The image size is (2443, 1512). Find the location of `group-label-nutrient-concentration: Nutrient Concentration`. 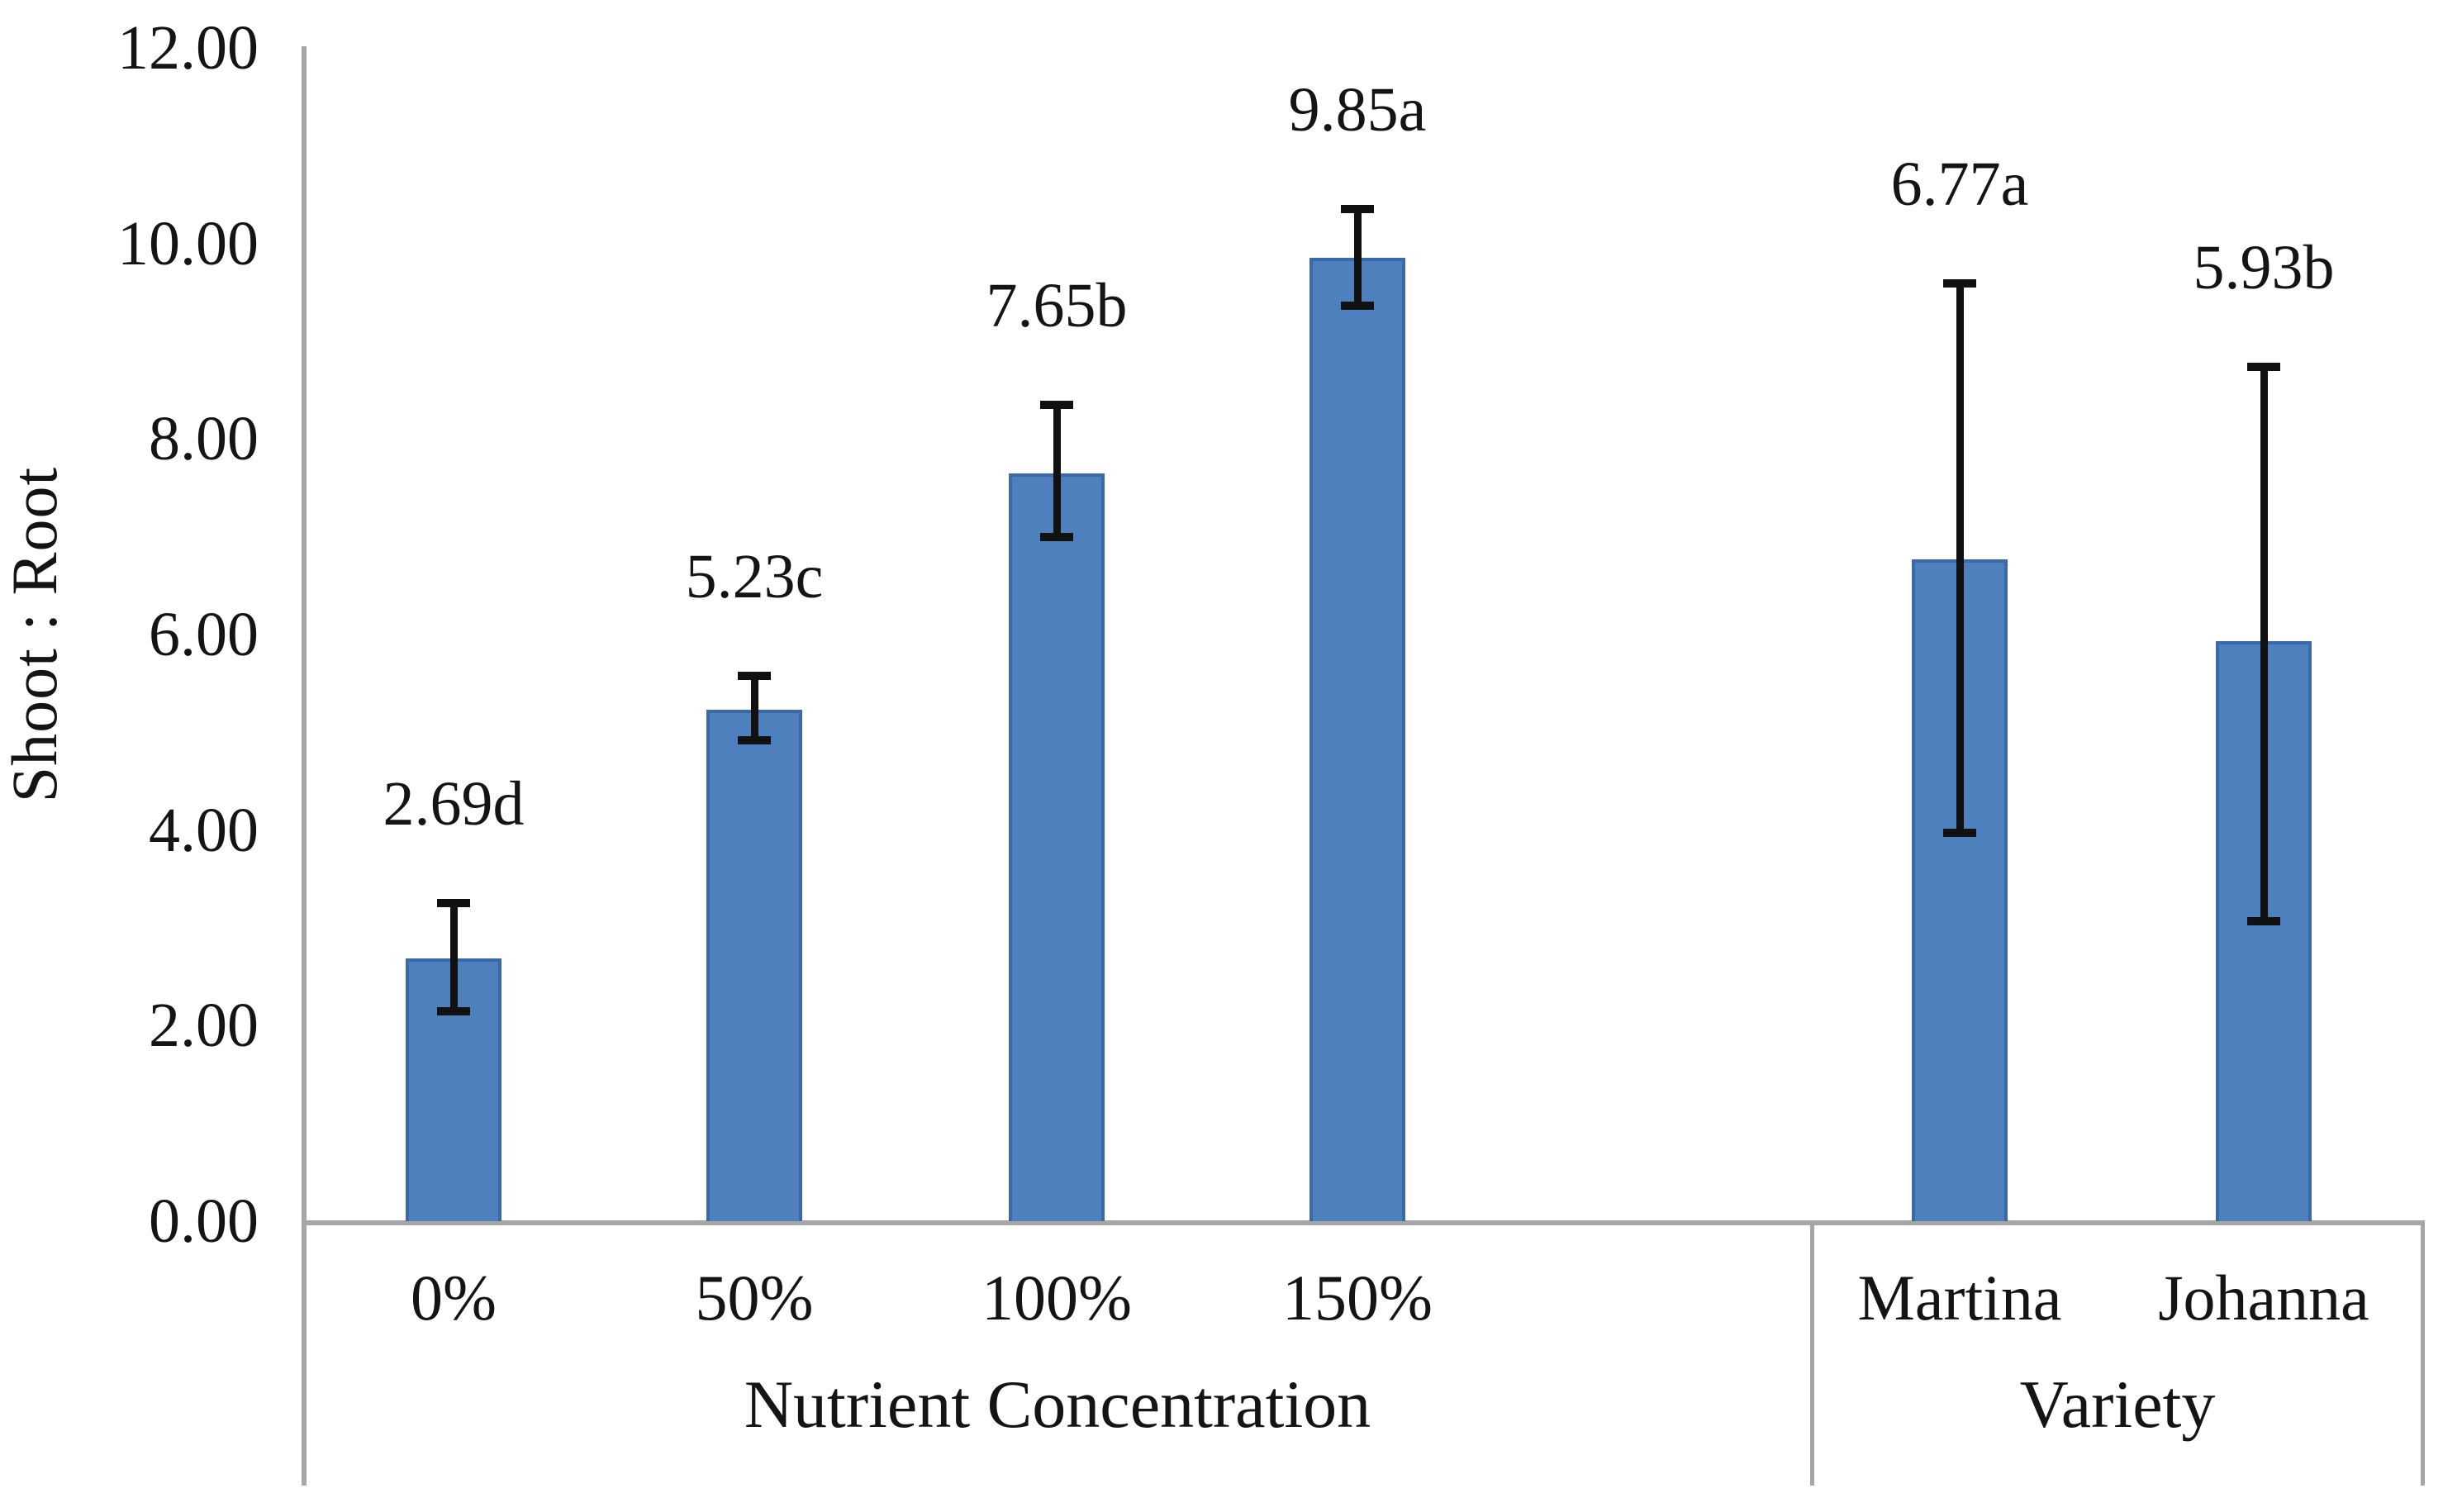

group-label-nutrient-concentration: Nutrient Concentration is located at coordinates (1058, 1404).